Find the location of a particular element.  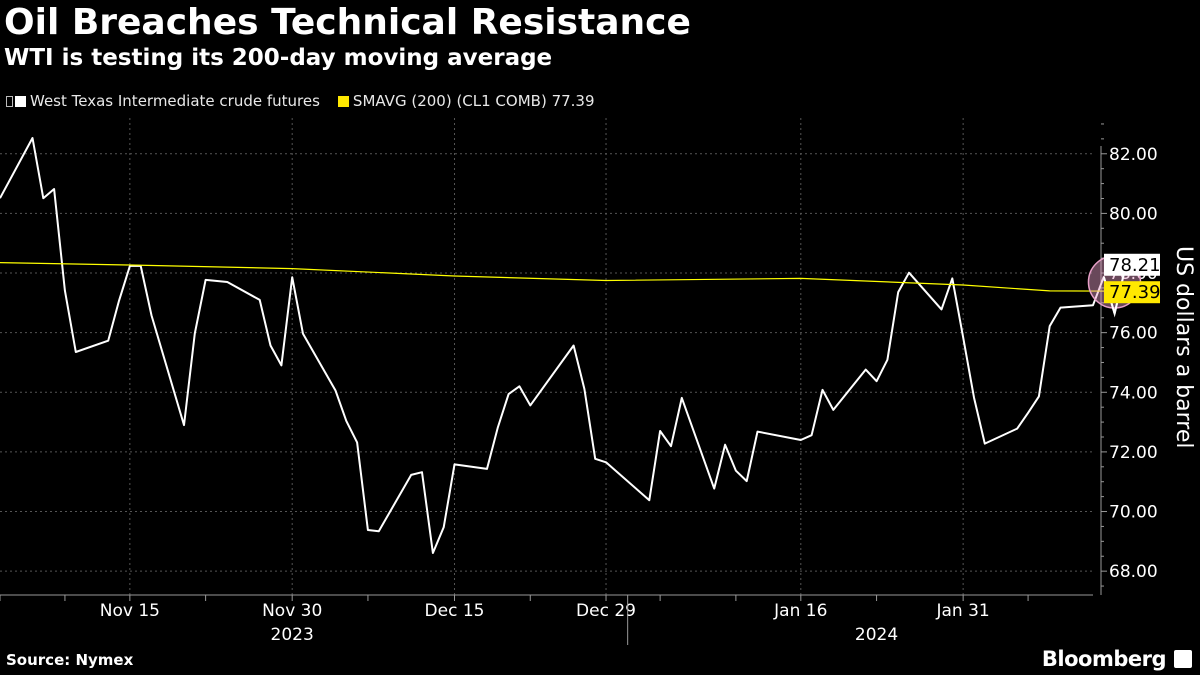

y-tick-label: 70.00 is located at coordinates (1133, 513).